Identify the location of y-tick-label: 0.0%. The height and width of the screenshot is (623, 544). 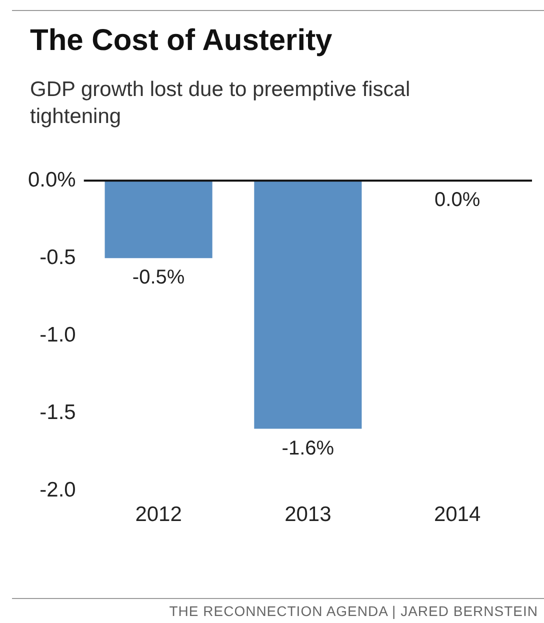
(52, 180).